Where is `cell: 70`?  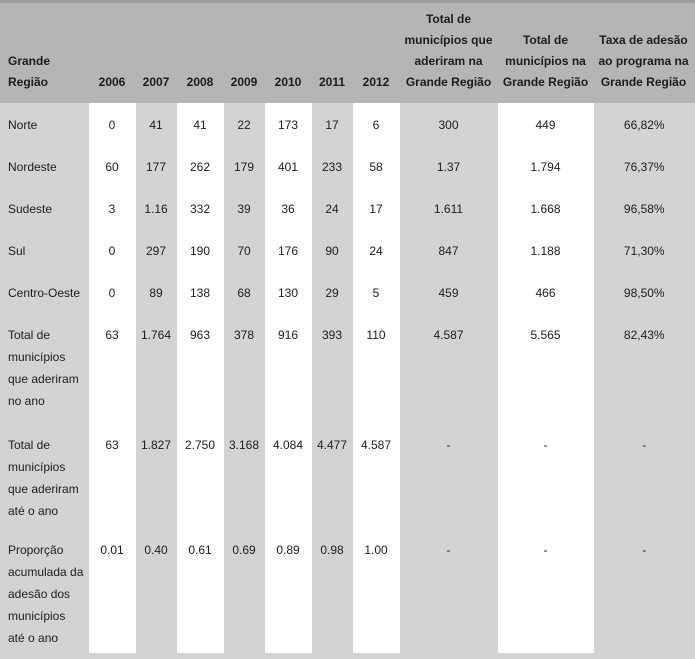 cell: 70 is located at coordinates (243, 250).